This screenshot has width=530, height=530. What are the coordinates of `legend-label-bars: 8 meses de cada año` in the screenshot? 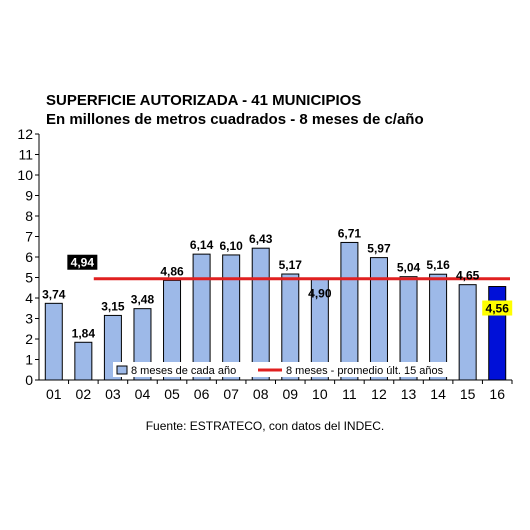 It's located at (183, 371).